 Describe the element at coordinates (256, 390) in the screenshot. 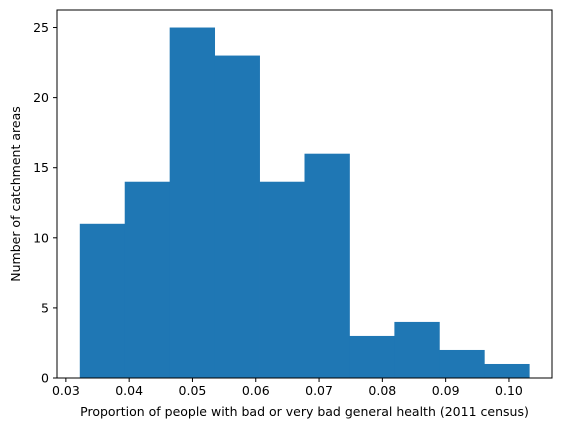

I see `x-tick-label: 0.06` at that location.